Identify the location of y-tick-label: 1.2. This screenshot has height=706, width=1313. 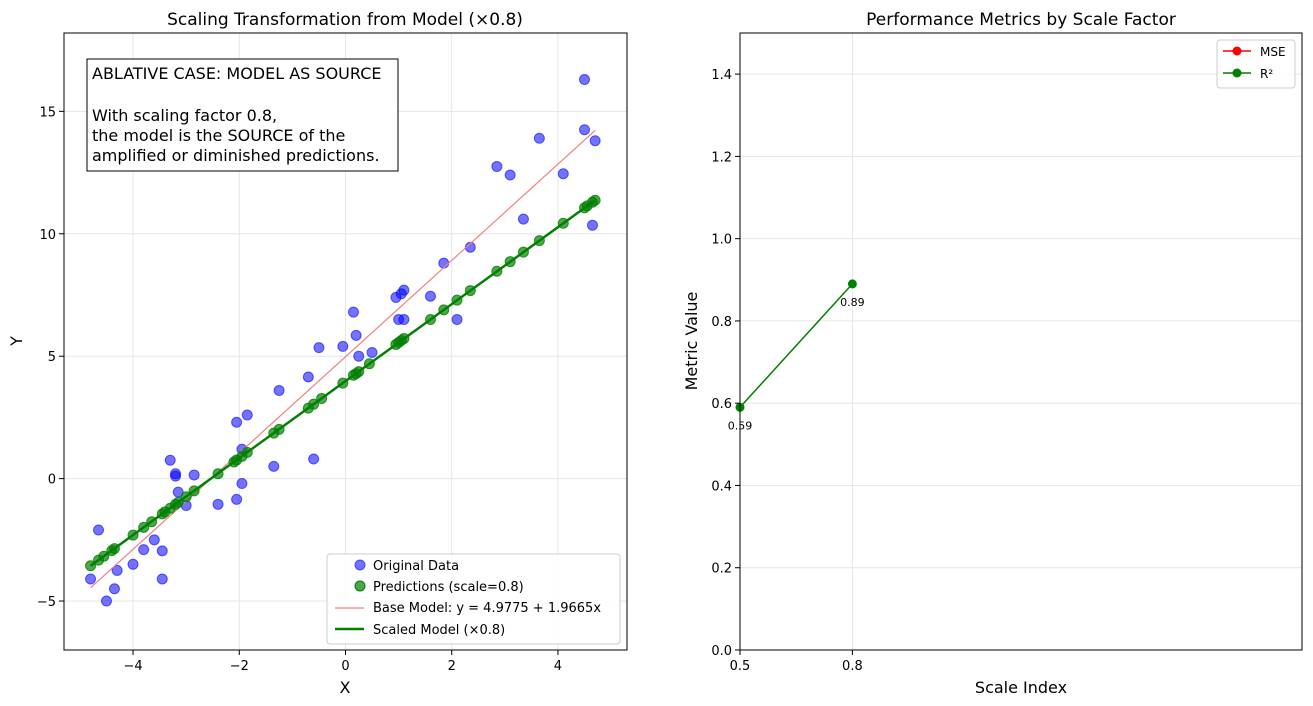
(721, 157).